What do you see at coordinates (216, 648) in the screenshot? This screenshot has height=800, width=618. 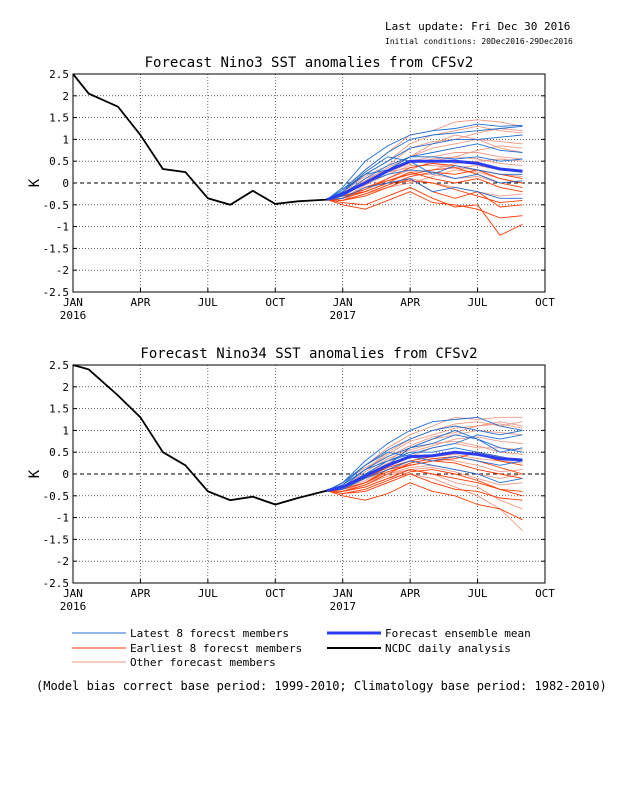 I see `legend-earliest-label: Earliest 8 forecst members` at bounding box center [216, 648].